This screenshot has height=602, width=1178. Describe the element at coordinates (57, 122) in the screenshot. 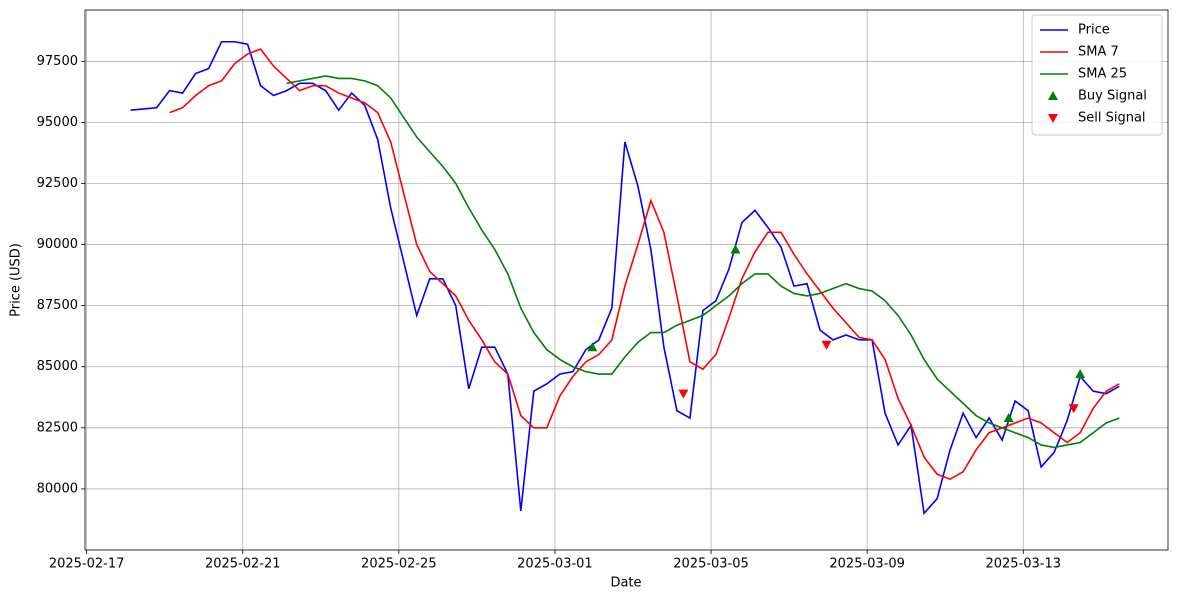

I see `y-tick-label: 95000` at that location.